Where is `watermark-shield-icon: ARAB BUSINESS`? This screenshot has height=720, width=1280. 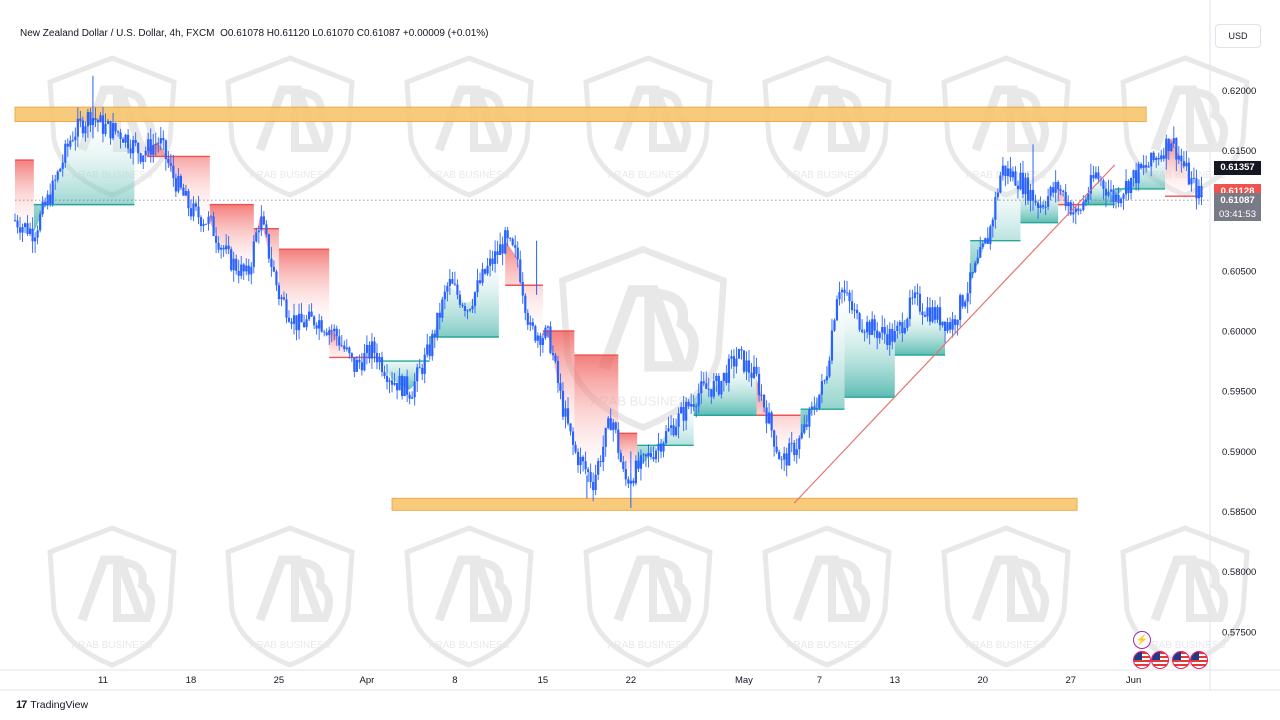
watermark-shield-icon: ARAB BUSINESS is located at coordinates (112, 596).